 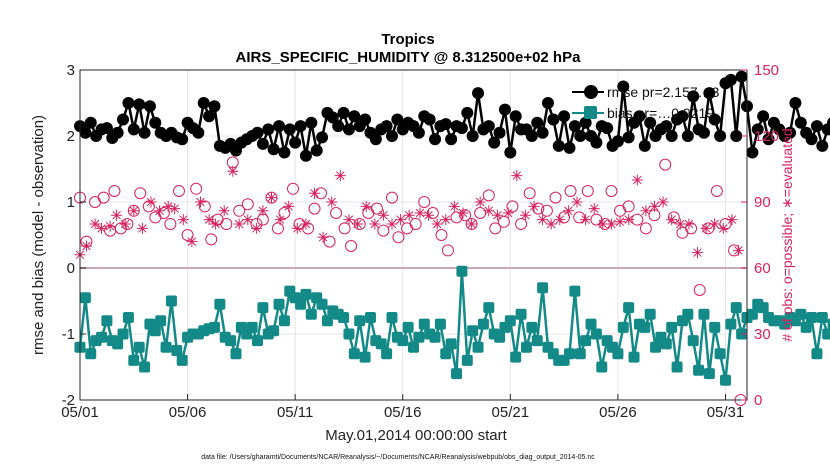 What do you see at coordinates (71, 268) in the screenshot?
I see `y-tick-label-left: 0` at bounding box center [71, 268].